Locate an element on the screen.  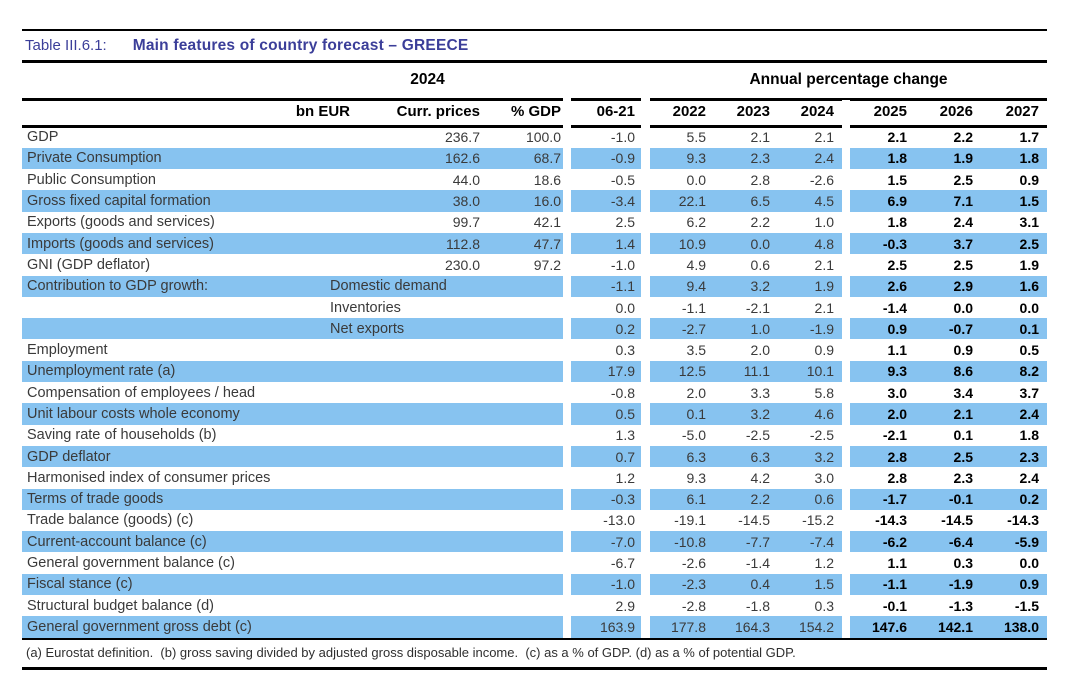
cell-2027: 1.9 is located at coordinates (1029, 264).